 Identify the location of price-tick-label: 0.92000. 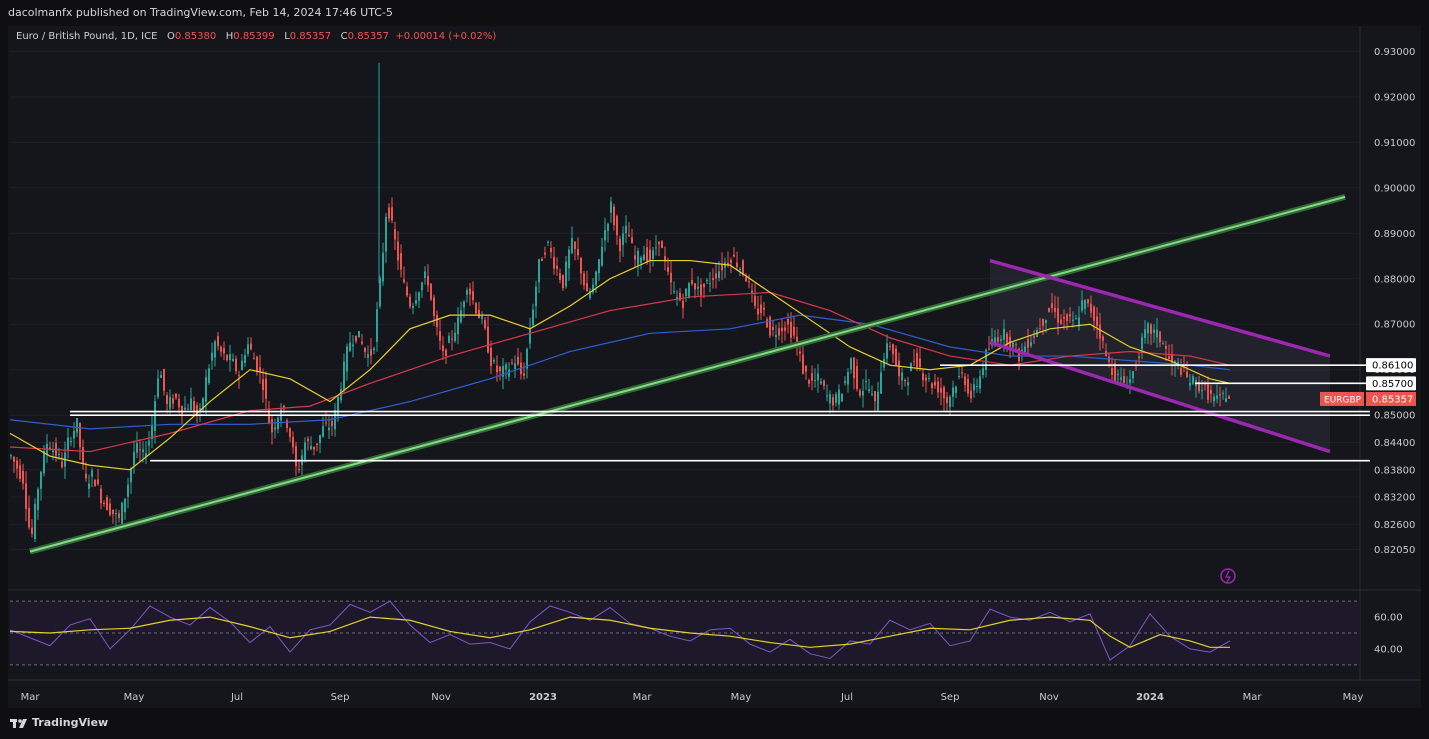
(1394, 97).